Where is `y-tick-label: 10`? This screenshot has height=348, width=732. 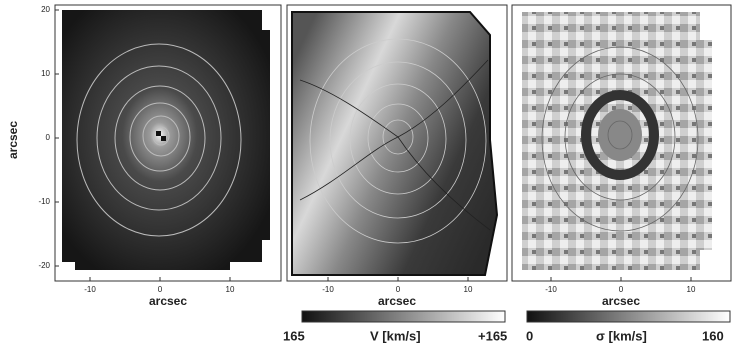 y-tick-label: 10 is located at coordinates (45, 73).